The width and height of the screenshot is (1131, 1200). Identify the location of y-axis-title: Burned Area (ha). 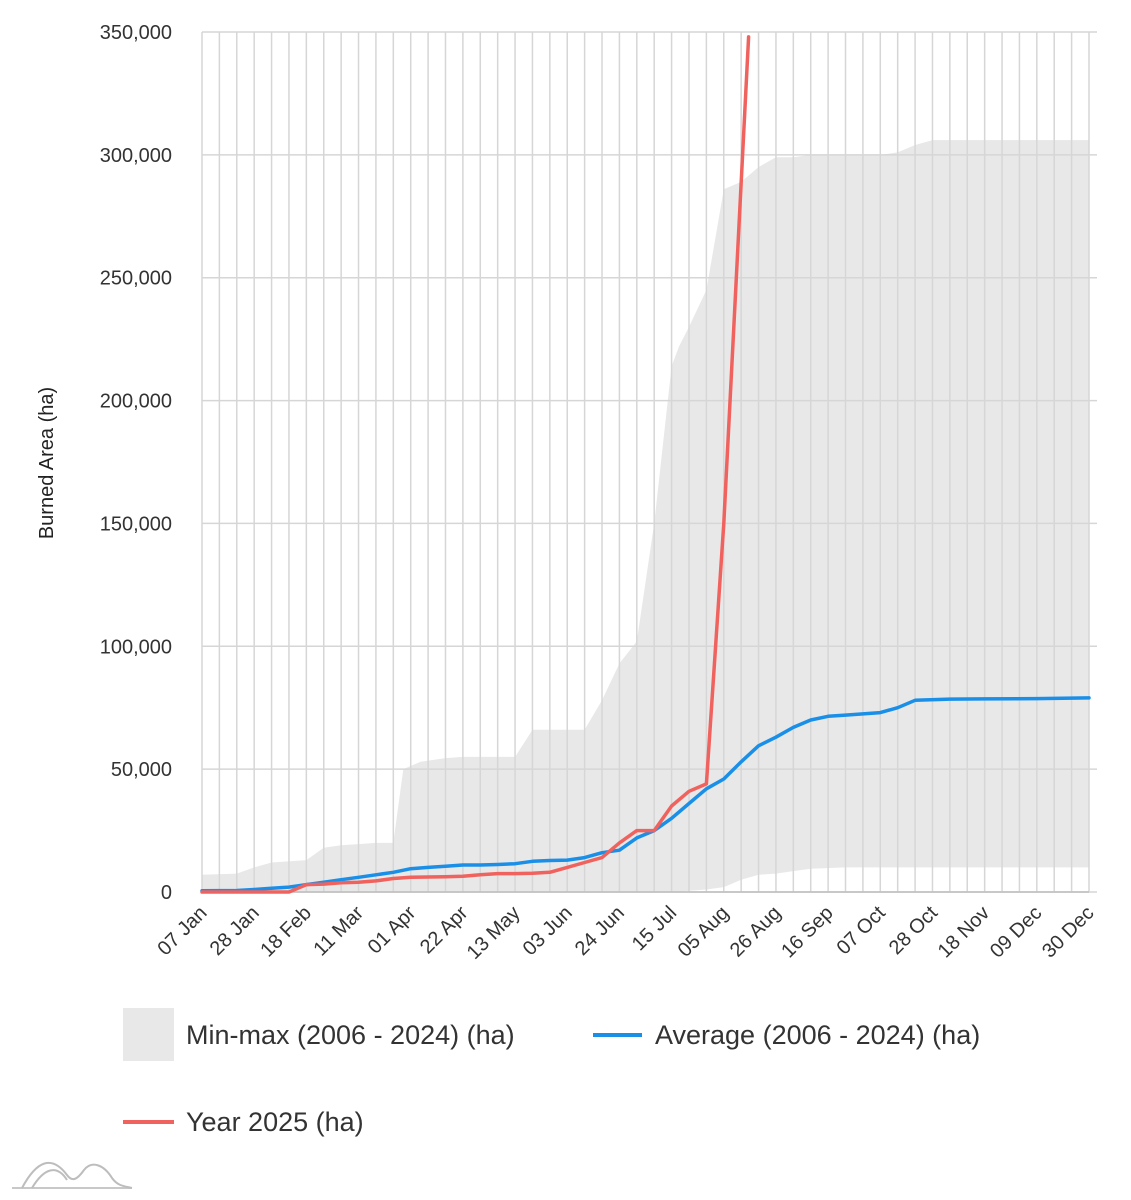
(47, 463).